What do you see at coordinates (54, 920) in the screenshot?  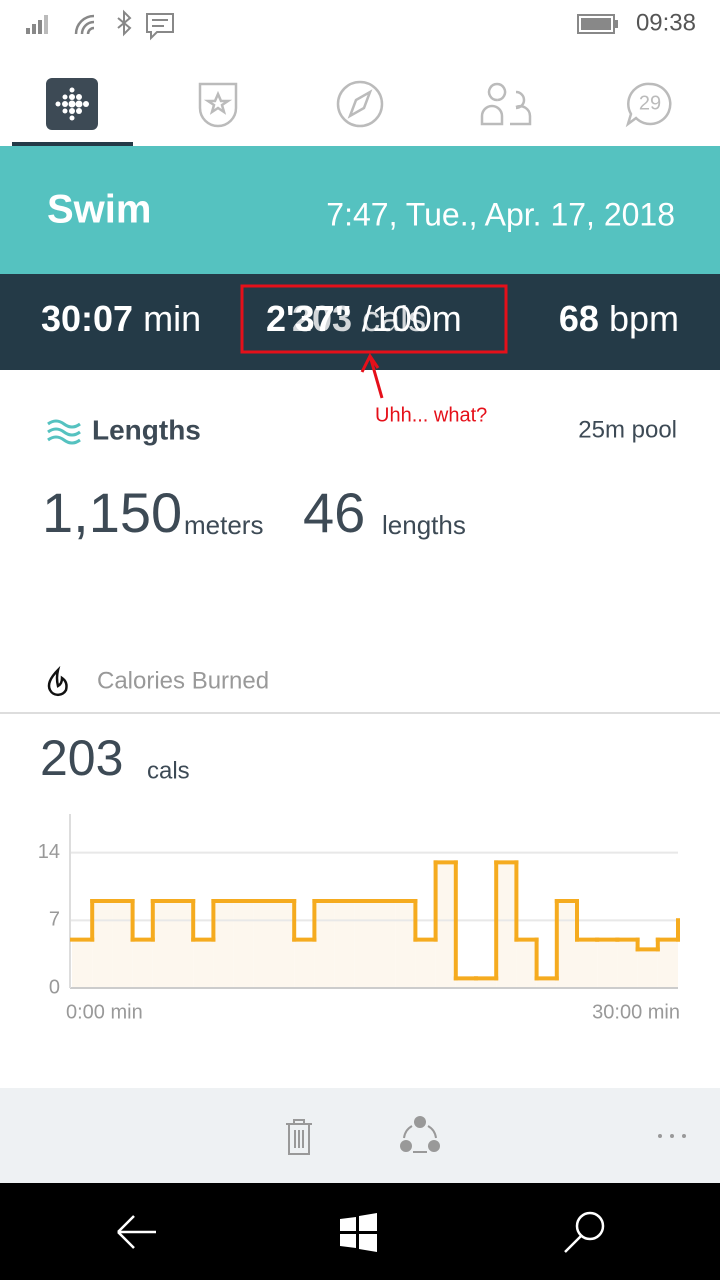 I see `y-tick-label: 7` at bounding box center [54, 920].